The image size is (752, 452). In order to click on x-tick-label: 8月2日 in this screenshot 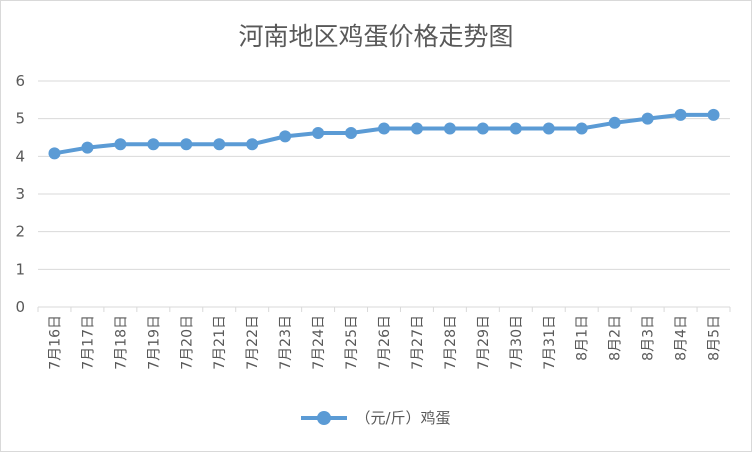, I will do `click(616, 338)`.